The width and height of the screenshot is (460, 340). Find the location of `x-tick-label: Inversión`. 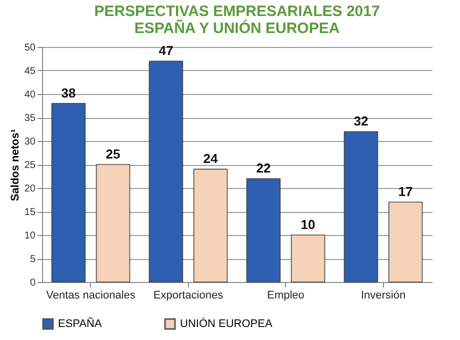

x-tick-label: Inversión is located at coordinates (383, 296).